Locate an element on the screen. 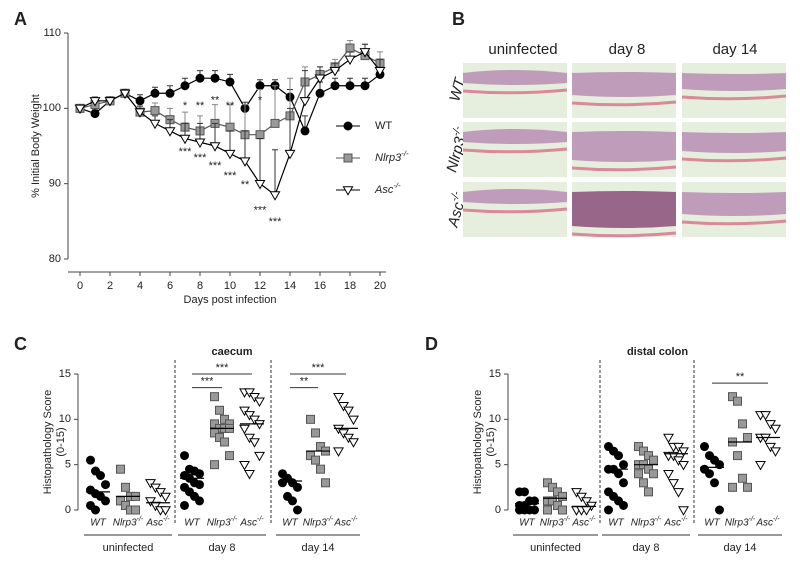  column-header: uninfected is located at coordinates (522, 49).